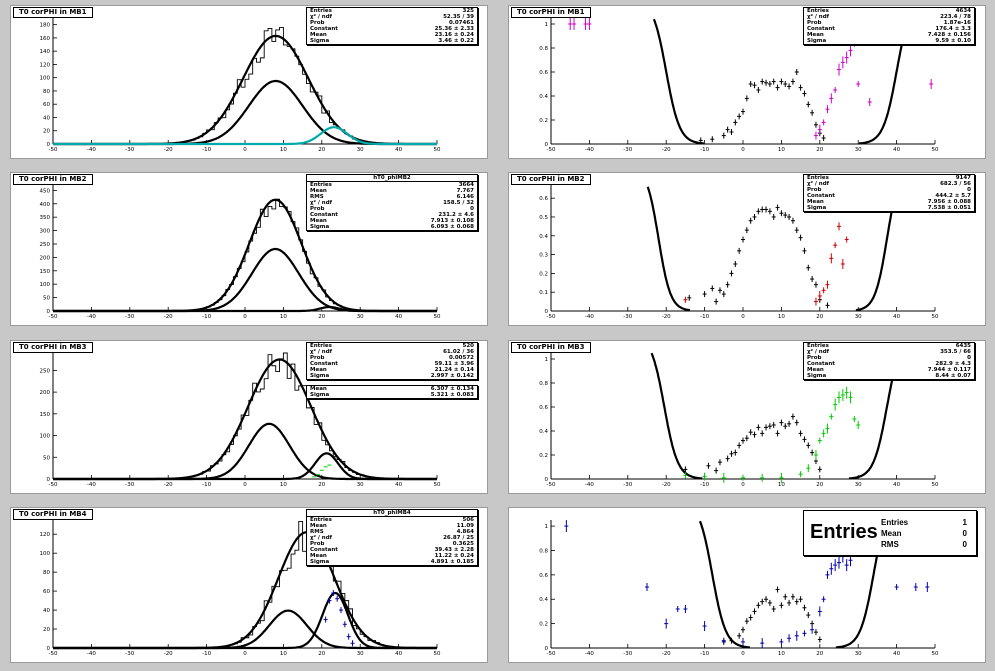 This screenshot has width=995, height=671. Describe the element at coordinates (360, 150) in the screenshot. I see `x-tick-label: 30` at that location.